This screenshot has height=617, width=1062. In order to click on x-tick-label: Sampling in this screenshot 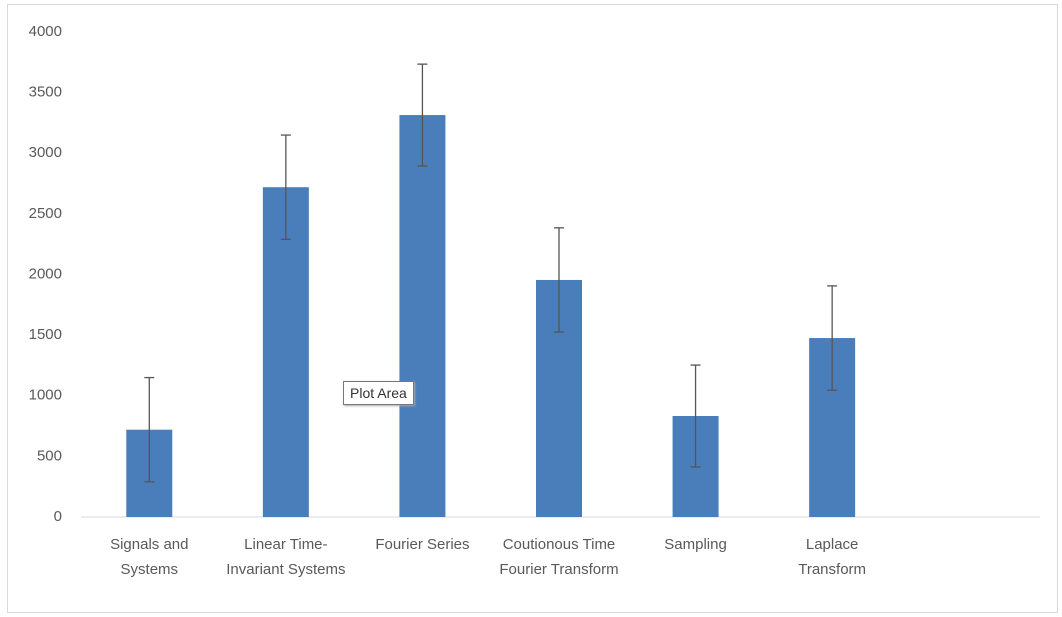, I will do `click(695, 544)`.